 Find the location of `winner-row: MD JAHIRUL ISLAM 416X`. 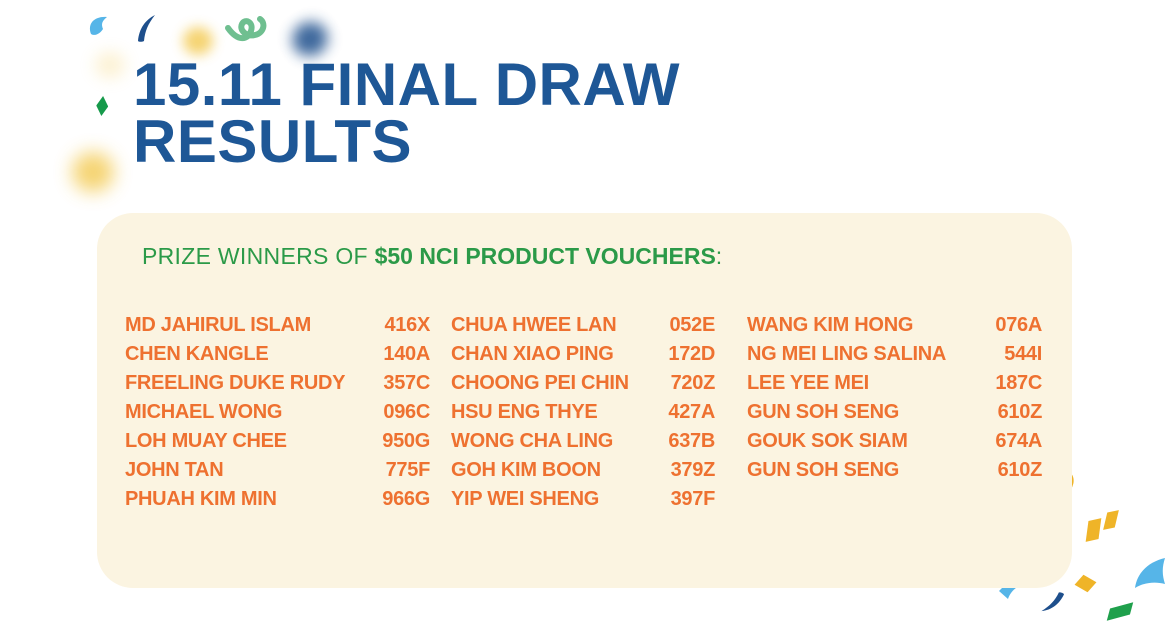

winner-row: MD JAHIRUL ISLAM 416X is located at coordinates (277, 325).